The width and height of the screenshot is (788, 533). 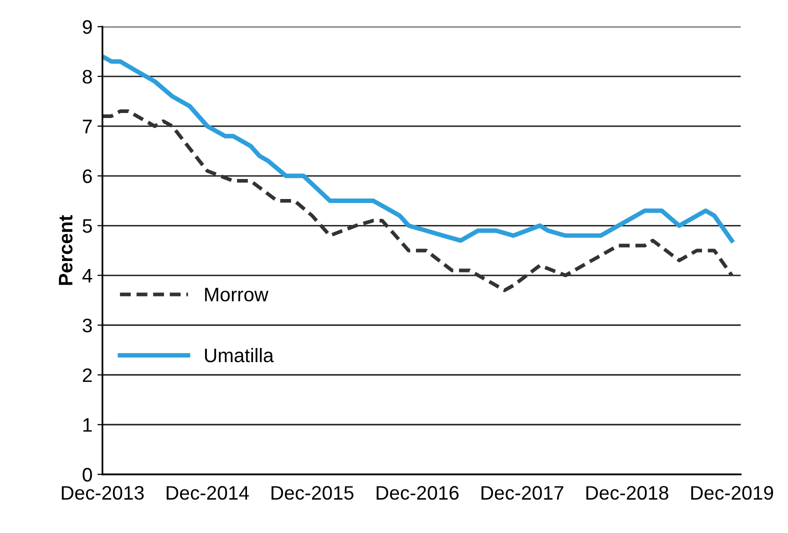 I want to click on x-tick-label: Dec-2019, so click(x=732, y=493).